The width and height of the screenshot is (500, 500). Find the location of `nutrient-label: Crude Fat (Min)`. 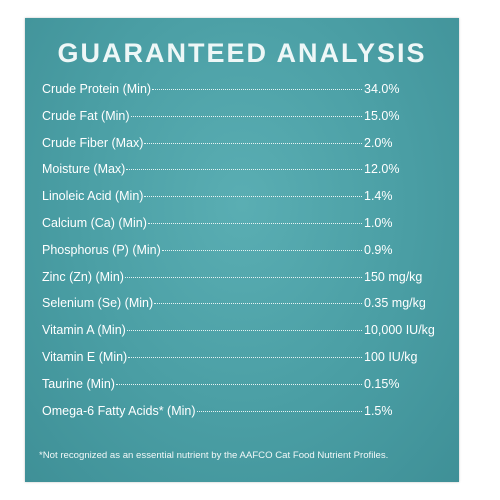

nutrient-label: Crude Fat (Min) is located at coordinates (86, 115).